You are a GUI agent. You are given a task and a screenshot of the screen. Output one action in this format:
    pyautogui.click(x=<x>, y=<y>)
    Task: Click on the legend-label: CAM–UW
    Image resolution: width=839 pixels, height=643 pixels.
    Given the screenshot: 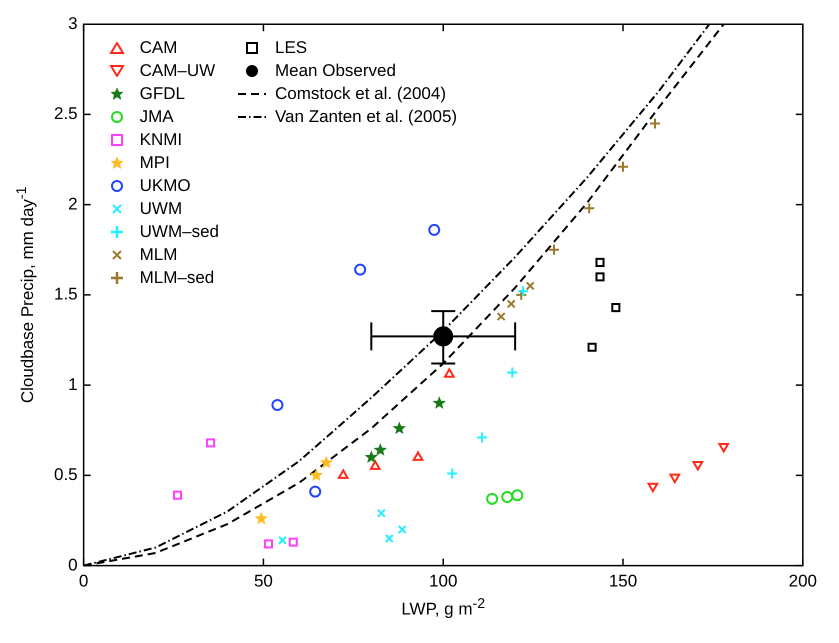 What is the action you would take?
    pyautogui.click(x=178, y=70)
    